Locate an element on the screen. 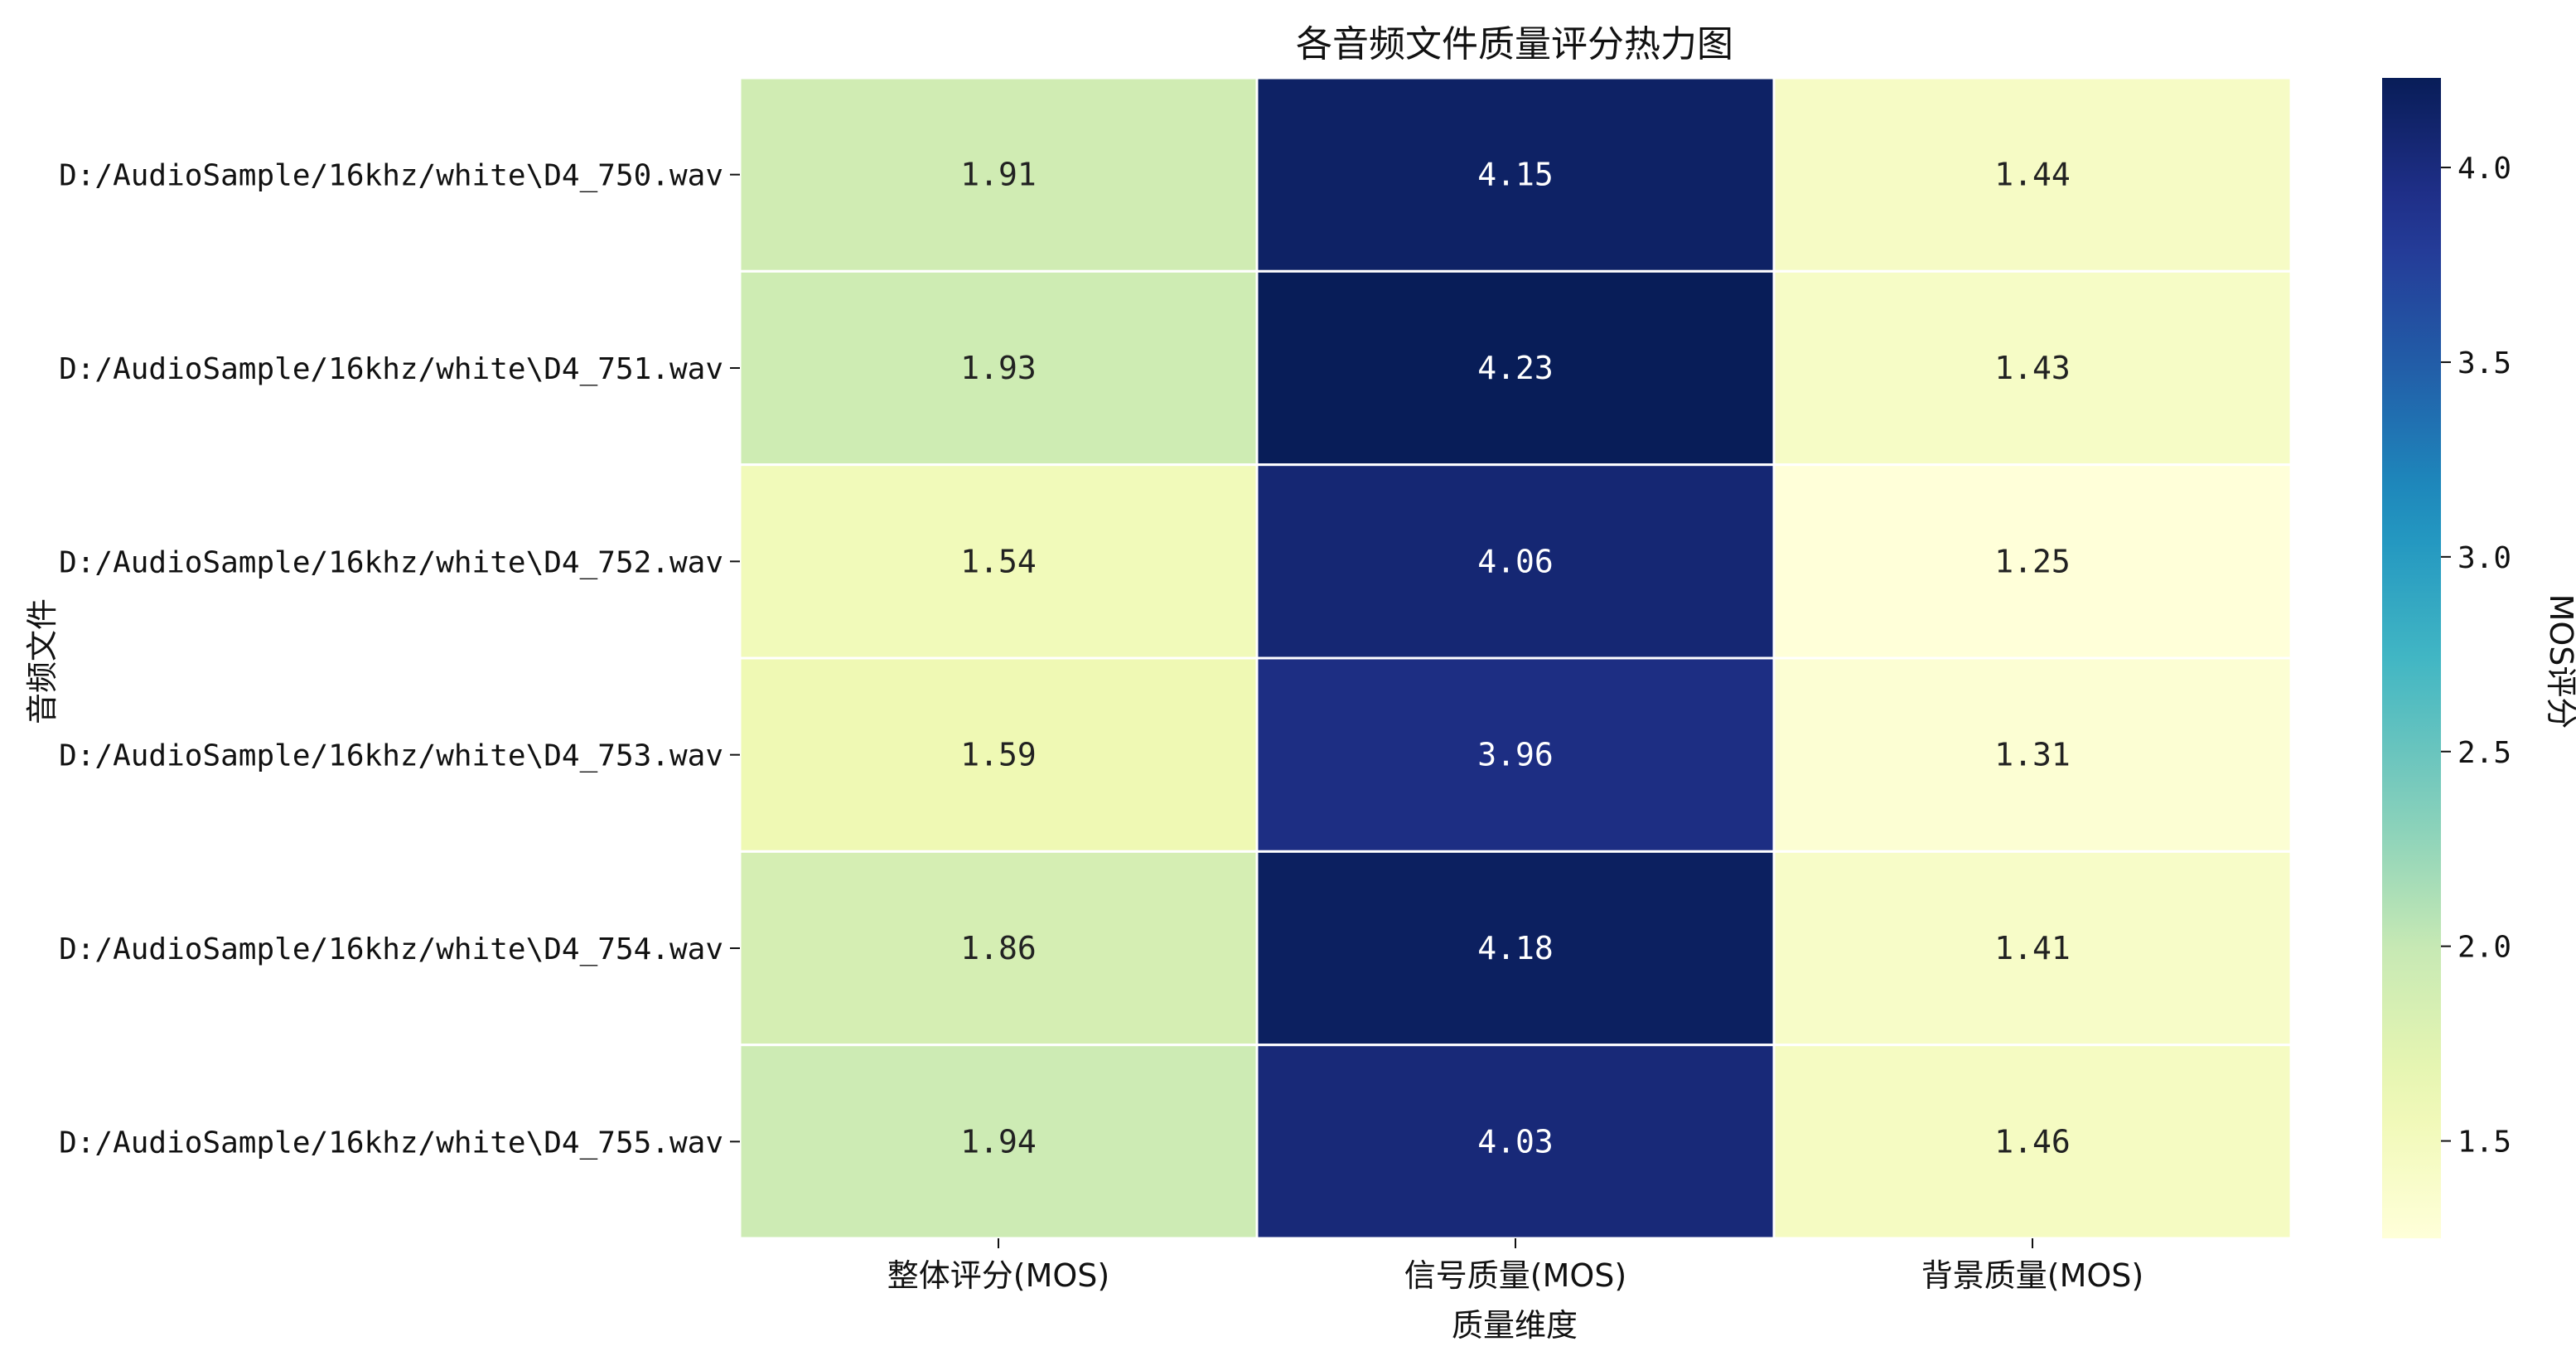  y-tick-label: D:/AudioSample/16khz/white\D4_751.wav is located at coordinates (391, 369).